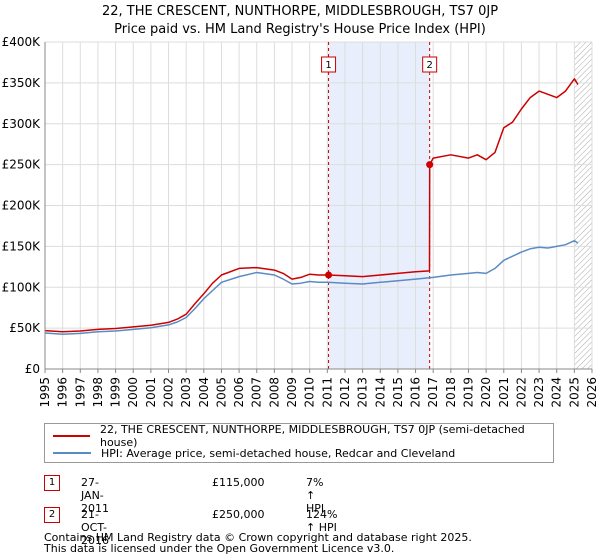  Describe the element at coordinates (22, 287) in the screenshot. I see `y-tick-label: £100K` at that location.